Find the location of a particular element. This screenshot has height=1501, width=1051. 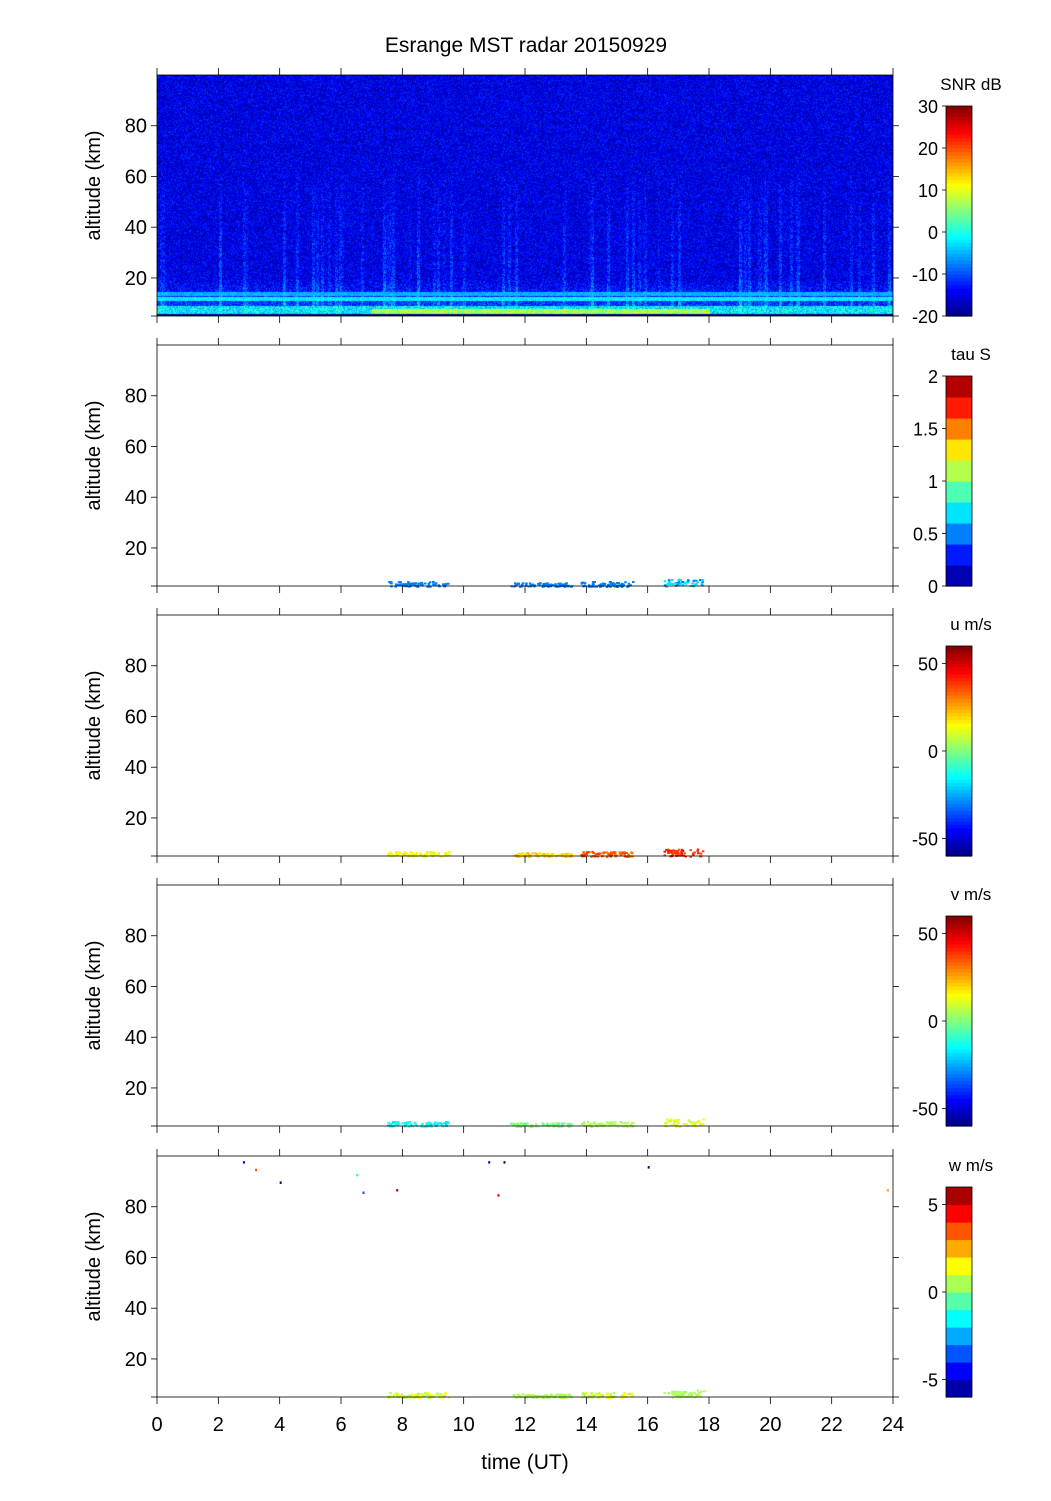

colorbar-tick-label: 30 is located at coordinates (928, 107).